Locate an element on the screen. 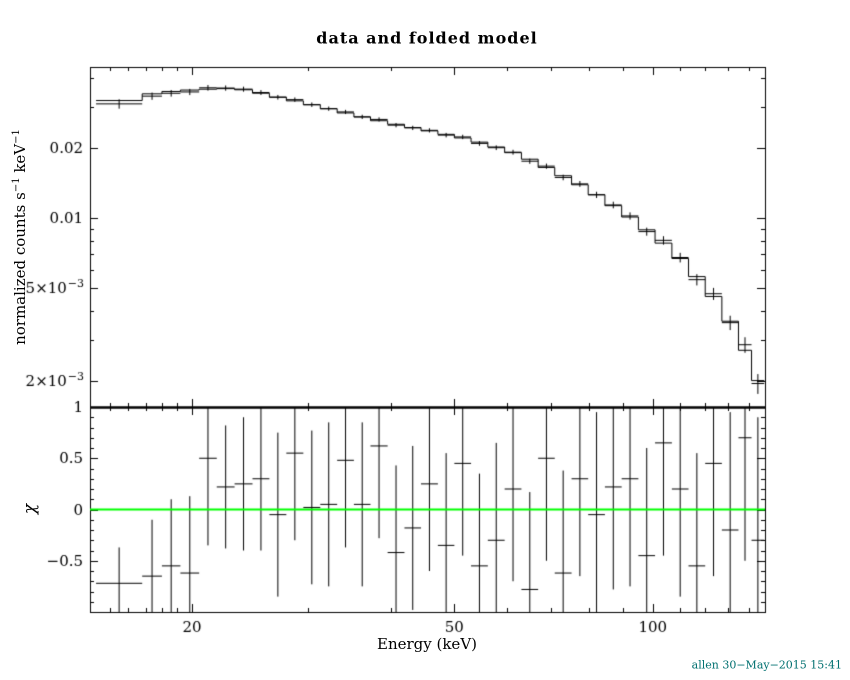  y-axis-label-chi: χ is located at coordinates (30, 509).